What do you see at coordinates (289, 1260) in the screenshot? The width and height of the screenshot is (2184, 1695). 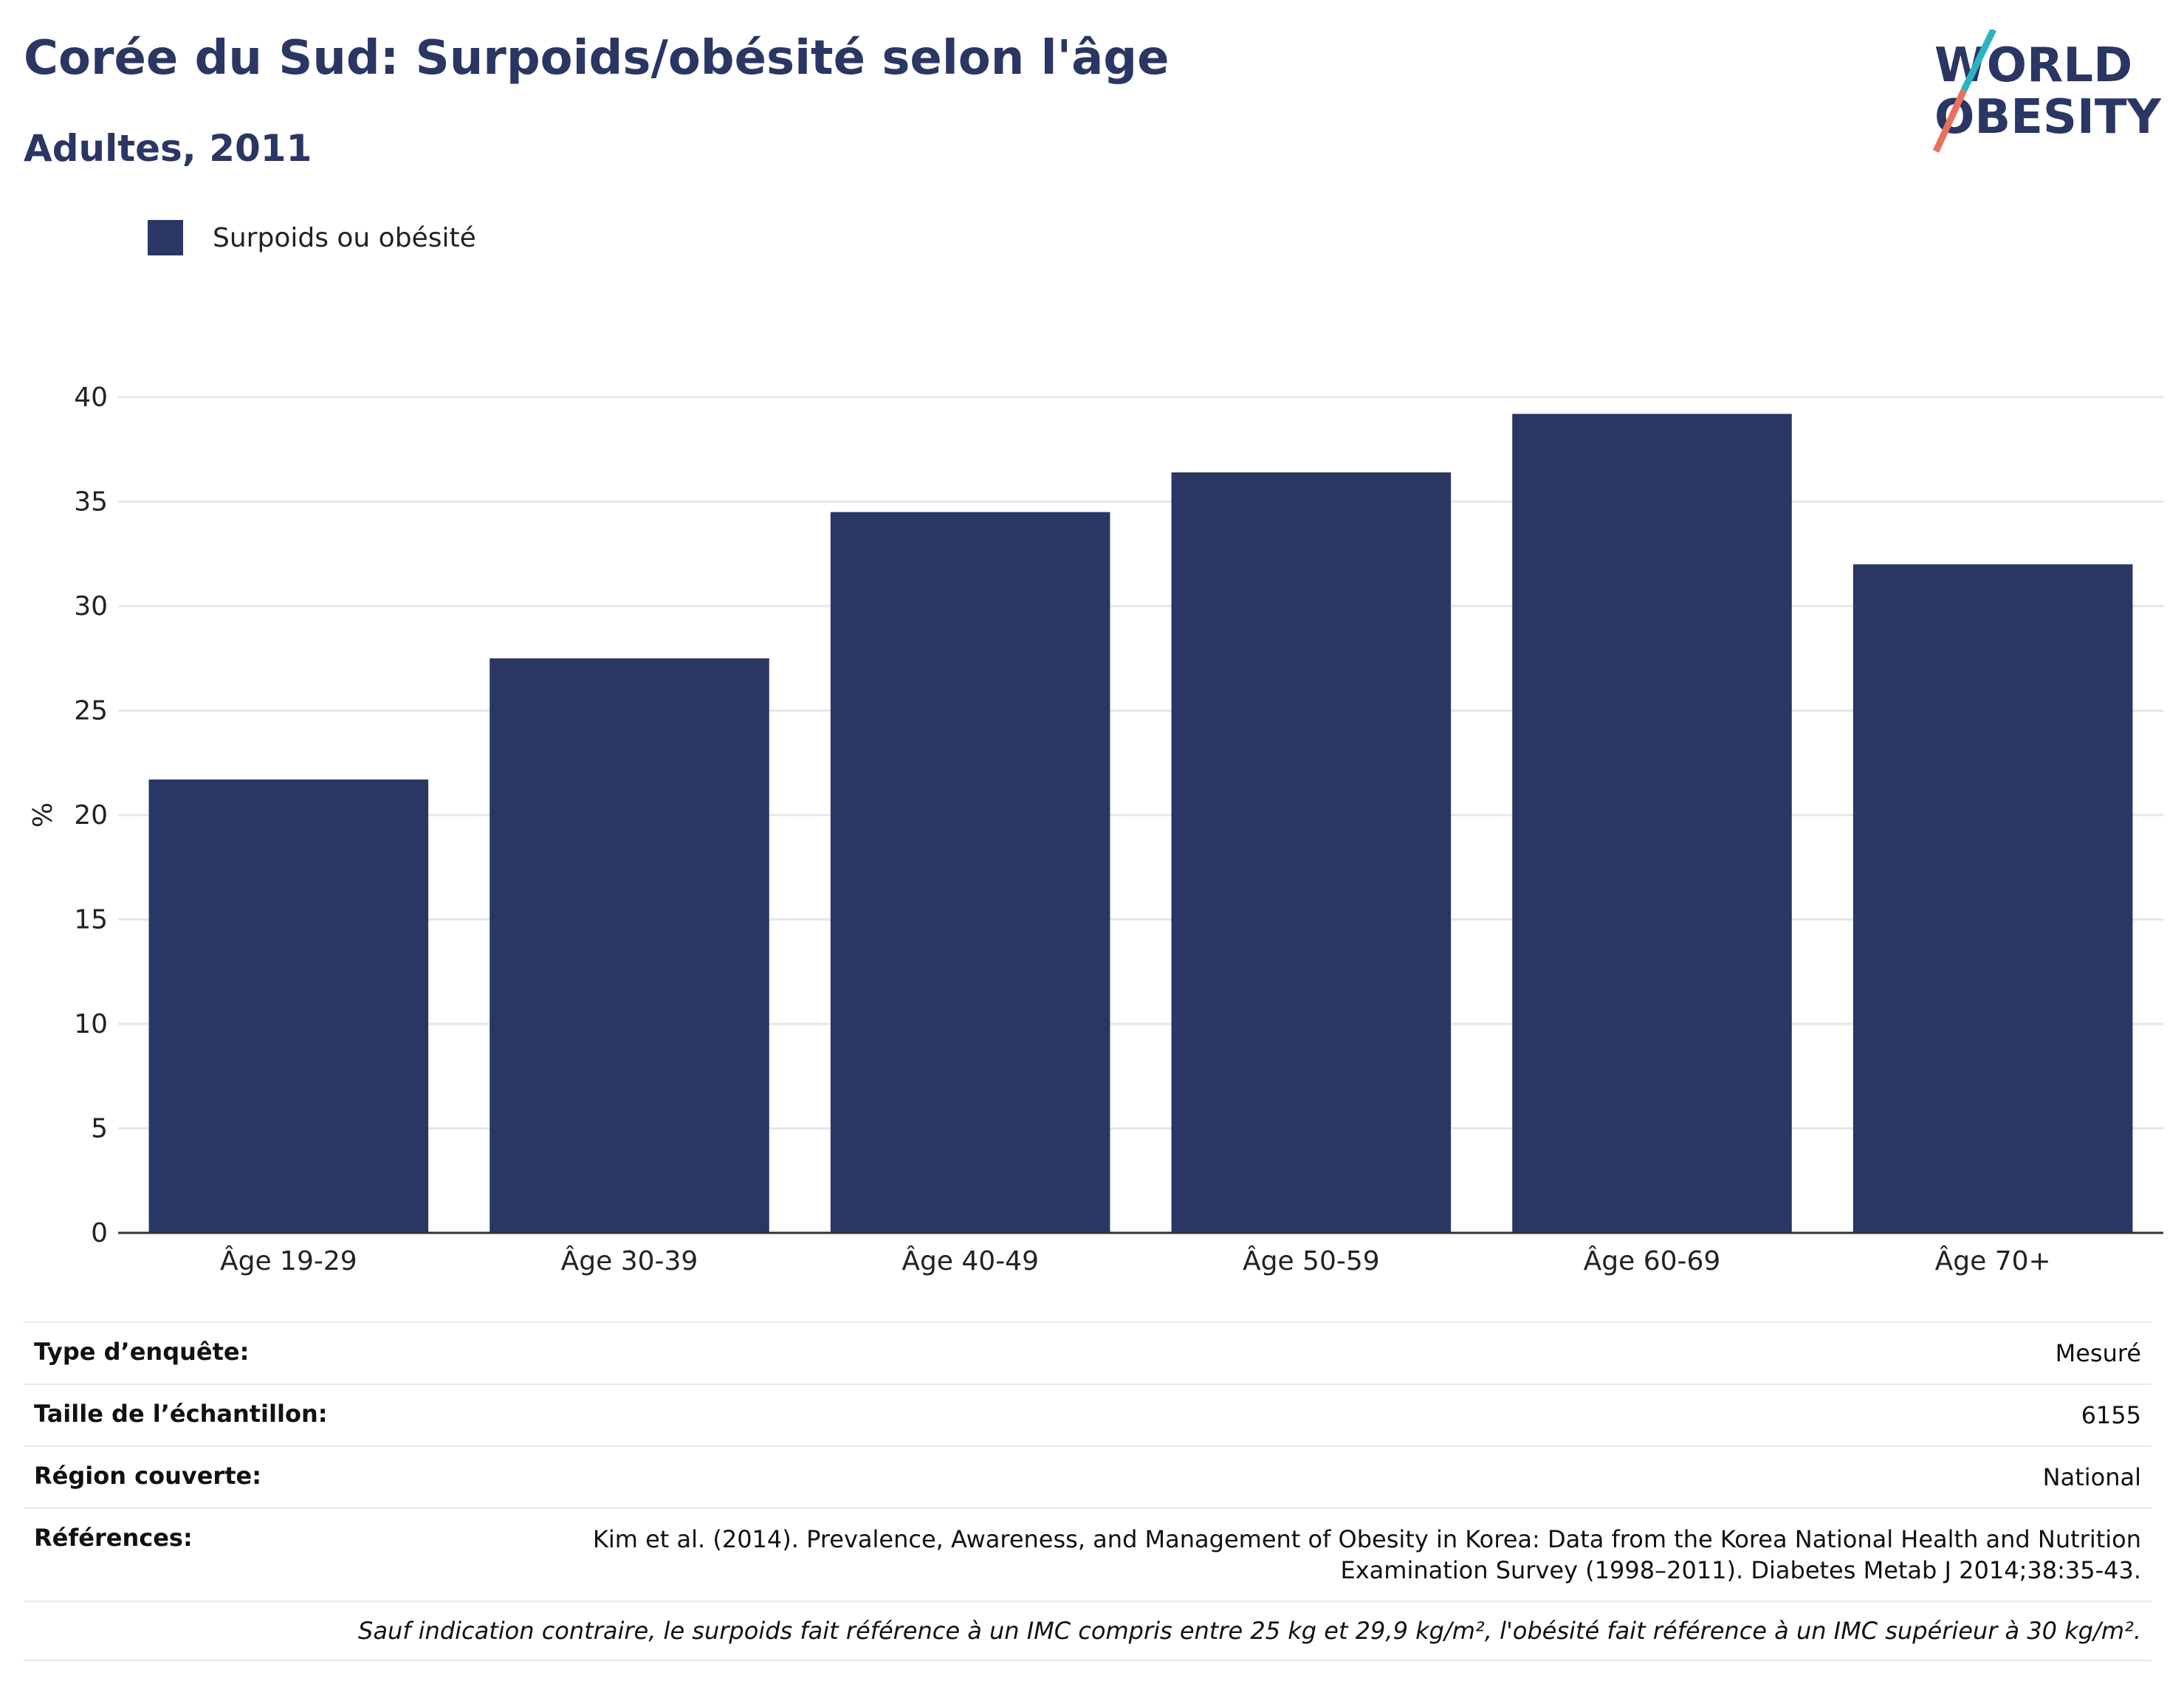 I see `x-tick-label: Âge 19-29` at bounding box center [289, 1260].